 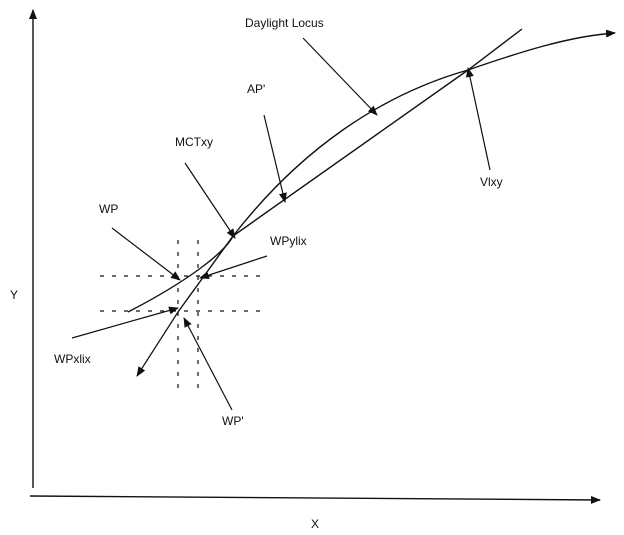 What do you see at coordinates (194, 142) in the screenshot?
I see `mctxy-label: MCTxy` at bounding box center [194, 142].